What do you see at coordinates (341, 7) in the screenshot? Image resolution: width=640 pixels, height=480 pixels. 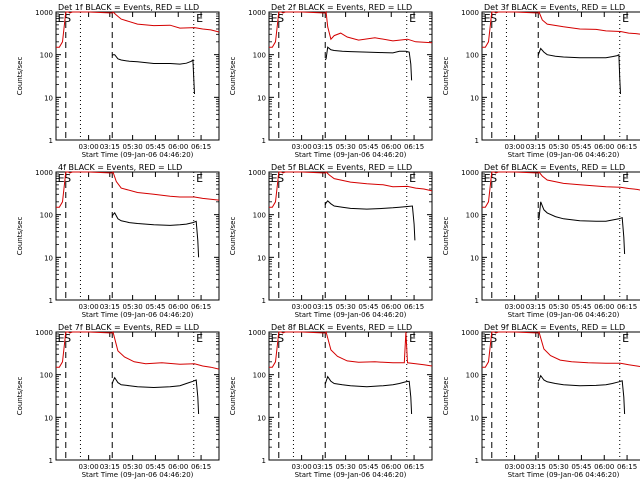 I see `panel-title: Det 2f BLACK = Events, RED = LLD` at bounding box center [341, 7].